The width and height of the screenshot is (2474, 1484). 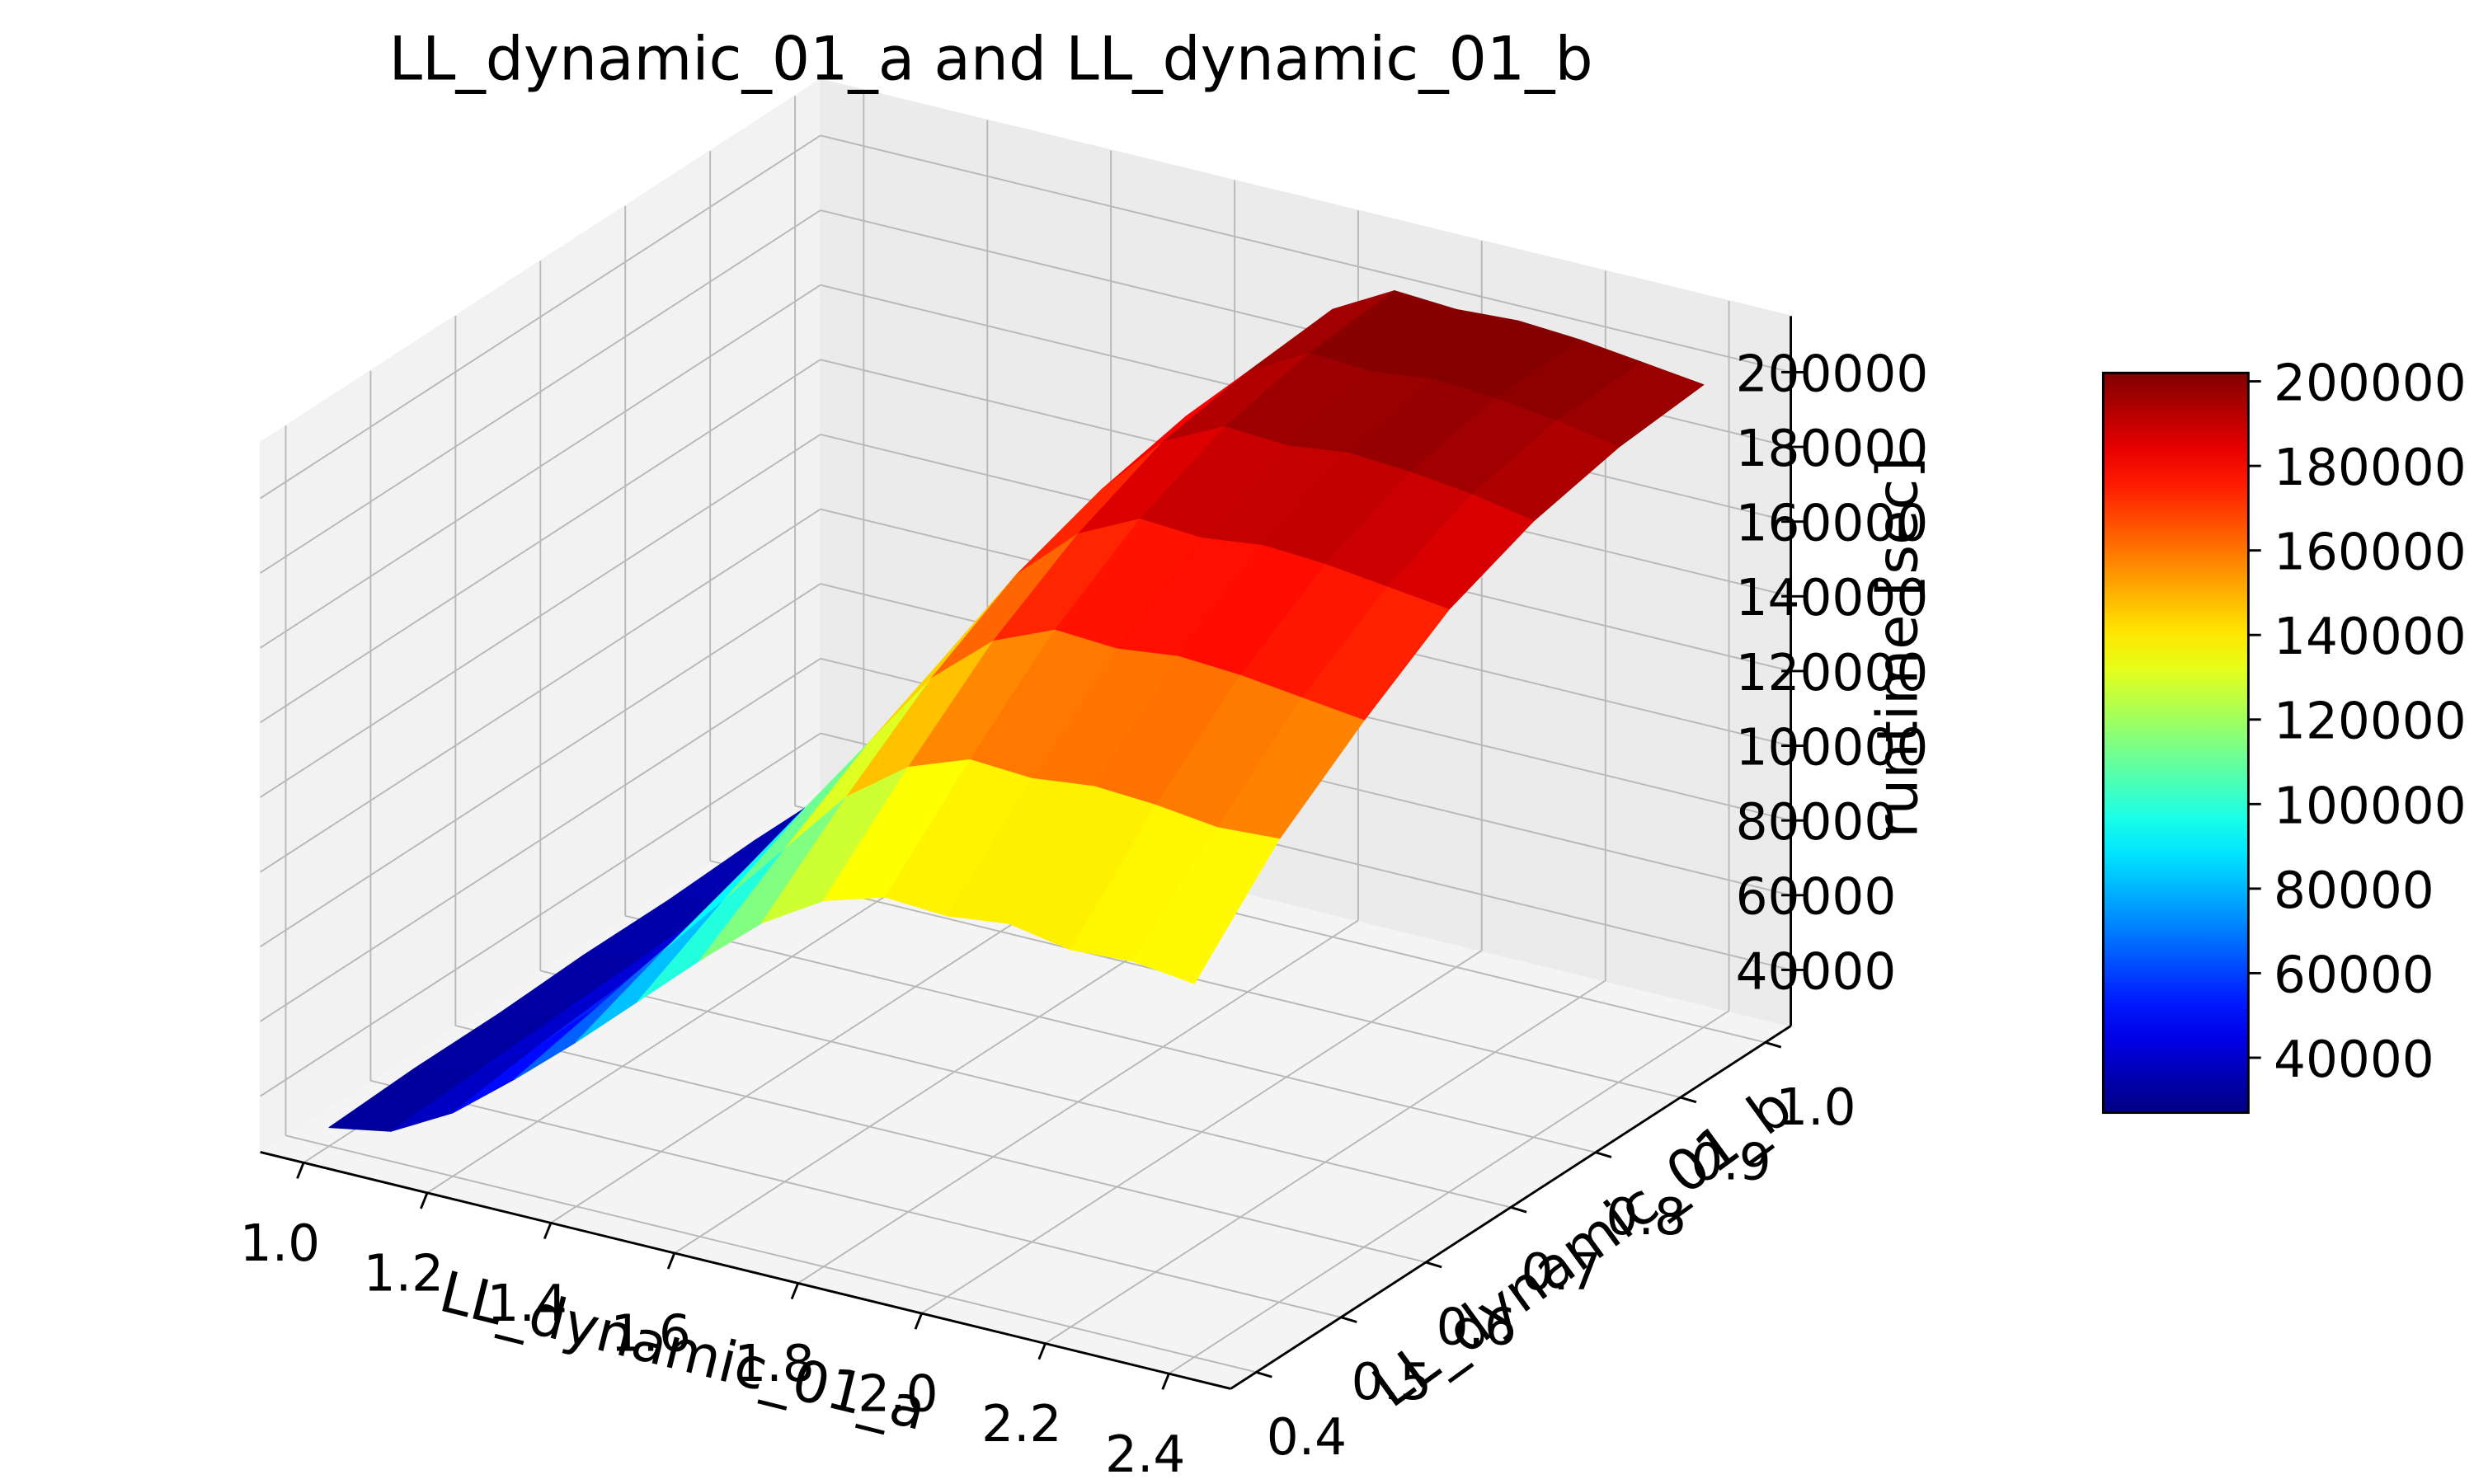 I want to click on y-tick-label: 0.4, so click(x=1307, y=1437).